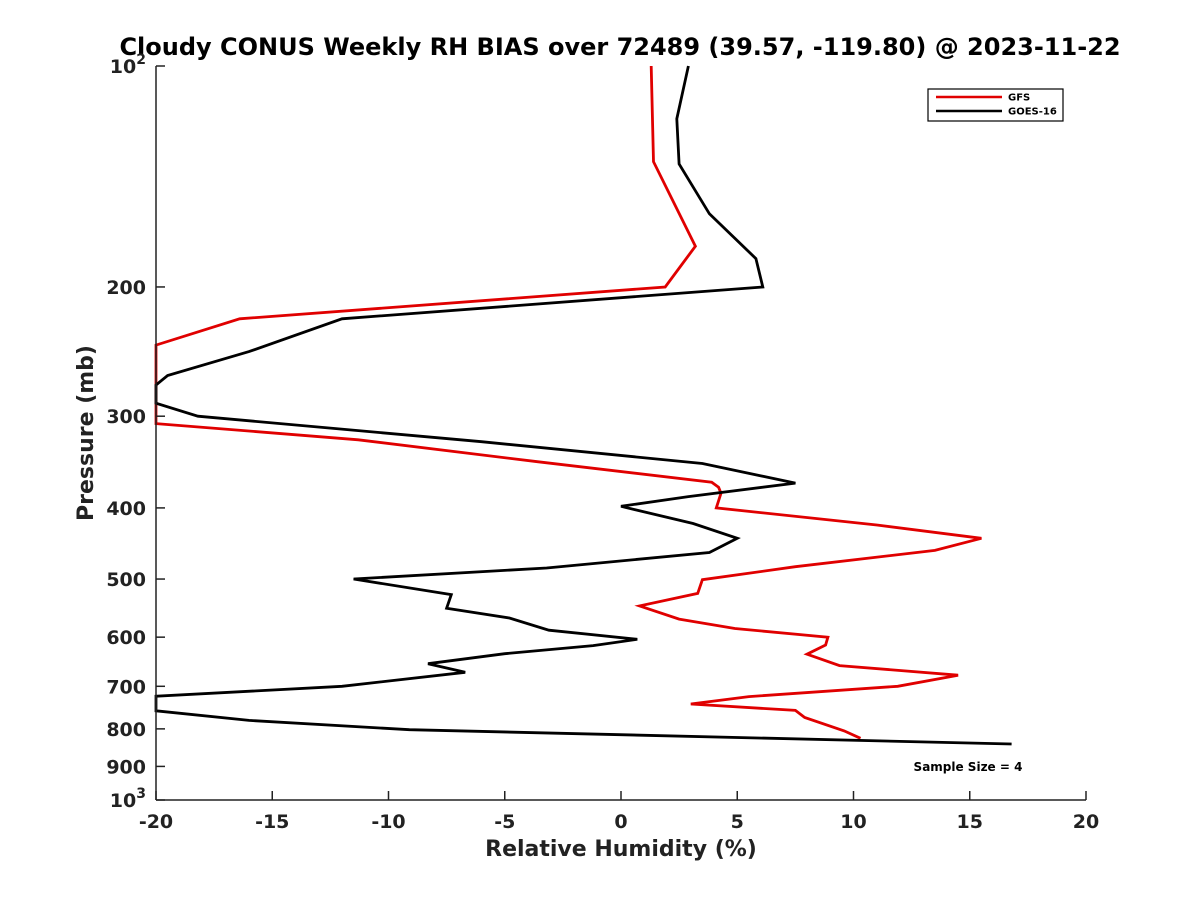  Describe the element at coordinates (126, 687) in the screenshot. I see `y-tick-label: 700` at that location.